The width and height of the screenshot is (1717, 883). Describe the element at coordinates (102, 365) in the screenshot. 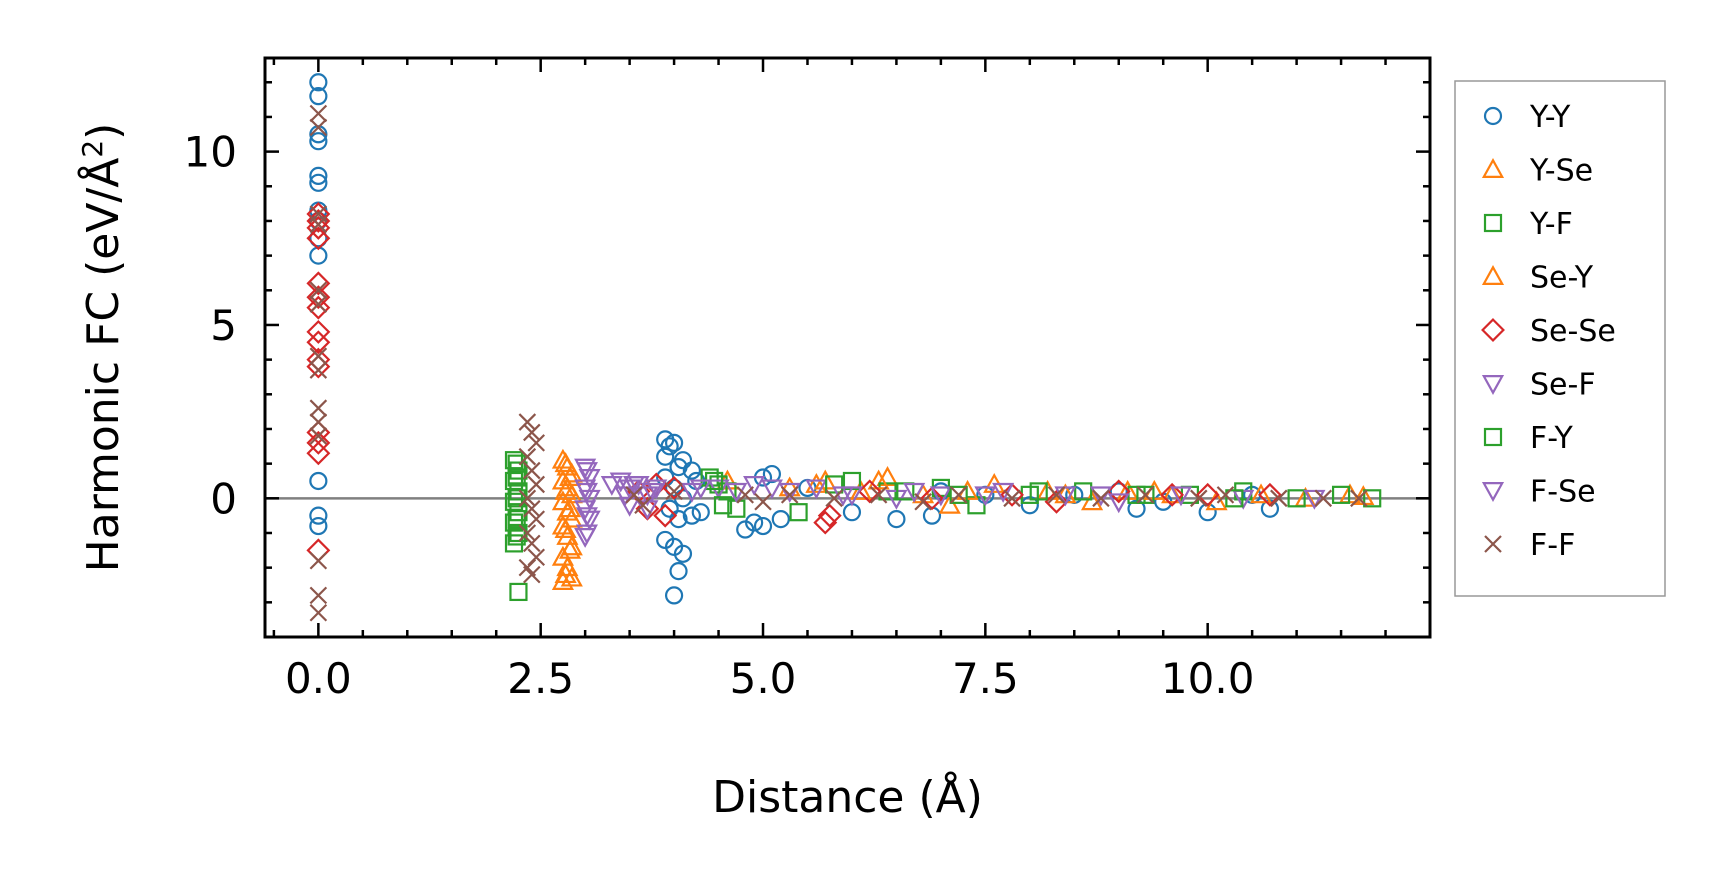

I see `y-axis-label-main: Harmonic FC (eV/Å` at that location.